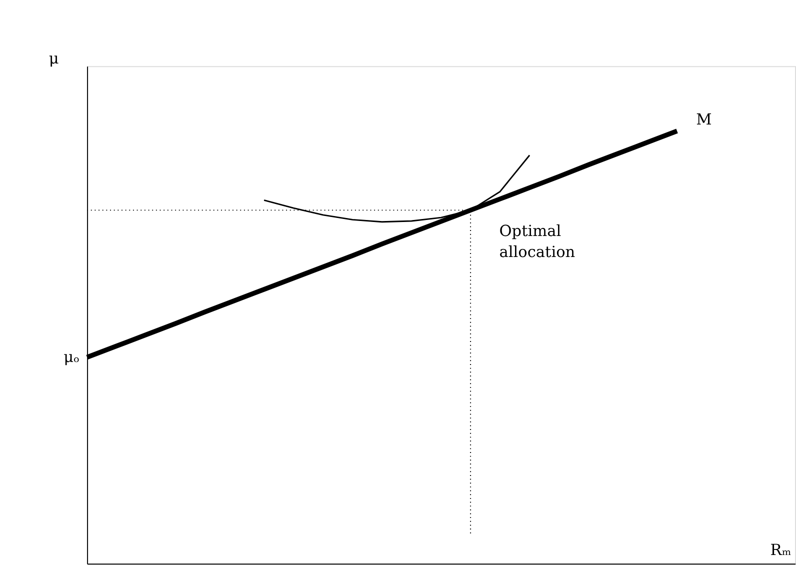 The height and width of the screenshot is (588, 796). What do you see at coordinates (781, 550) in the screenshot?
I see `text: Rₘ` at bounding box center [781, 550].